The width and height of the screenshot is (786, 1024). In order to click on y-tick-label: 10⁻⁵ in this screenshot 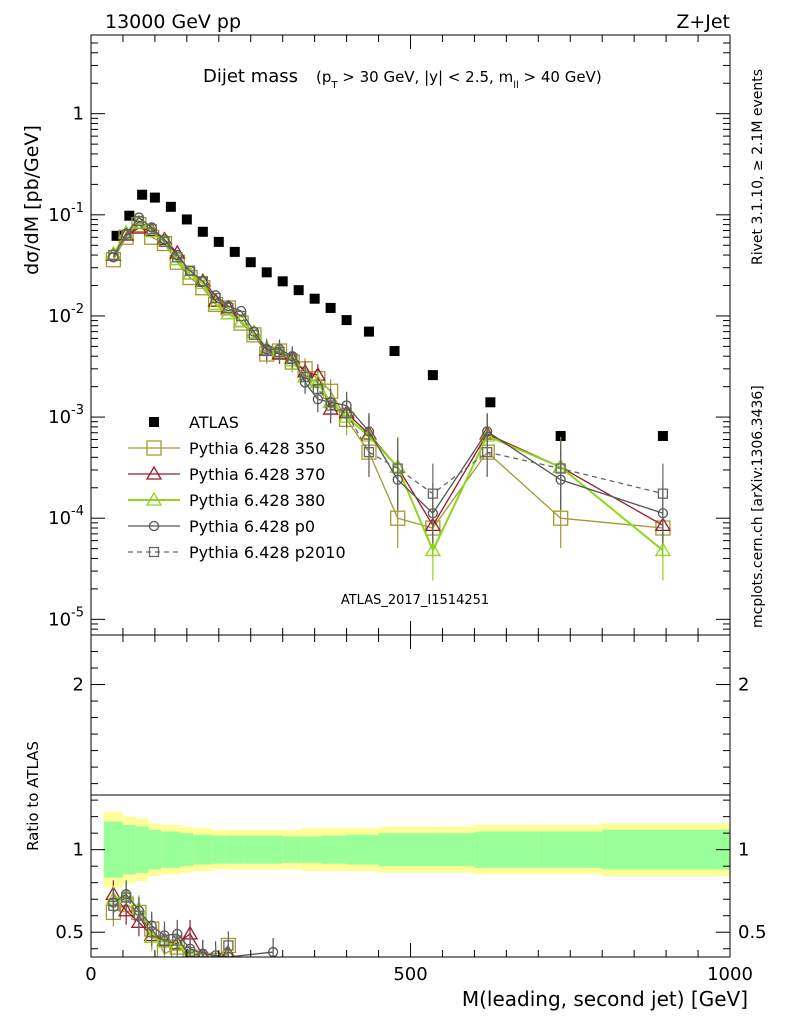, I will do `click(66, 617)`.